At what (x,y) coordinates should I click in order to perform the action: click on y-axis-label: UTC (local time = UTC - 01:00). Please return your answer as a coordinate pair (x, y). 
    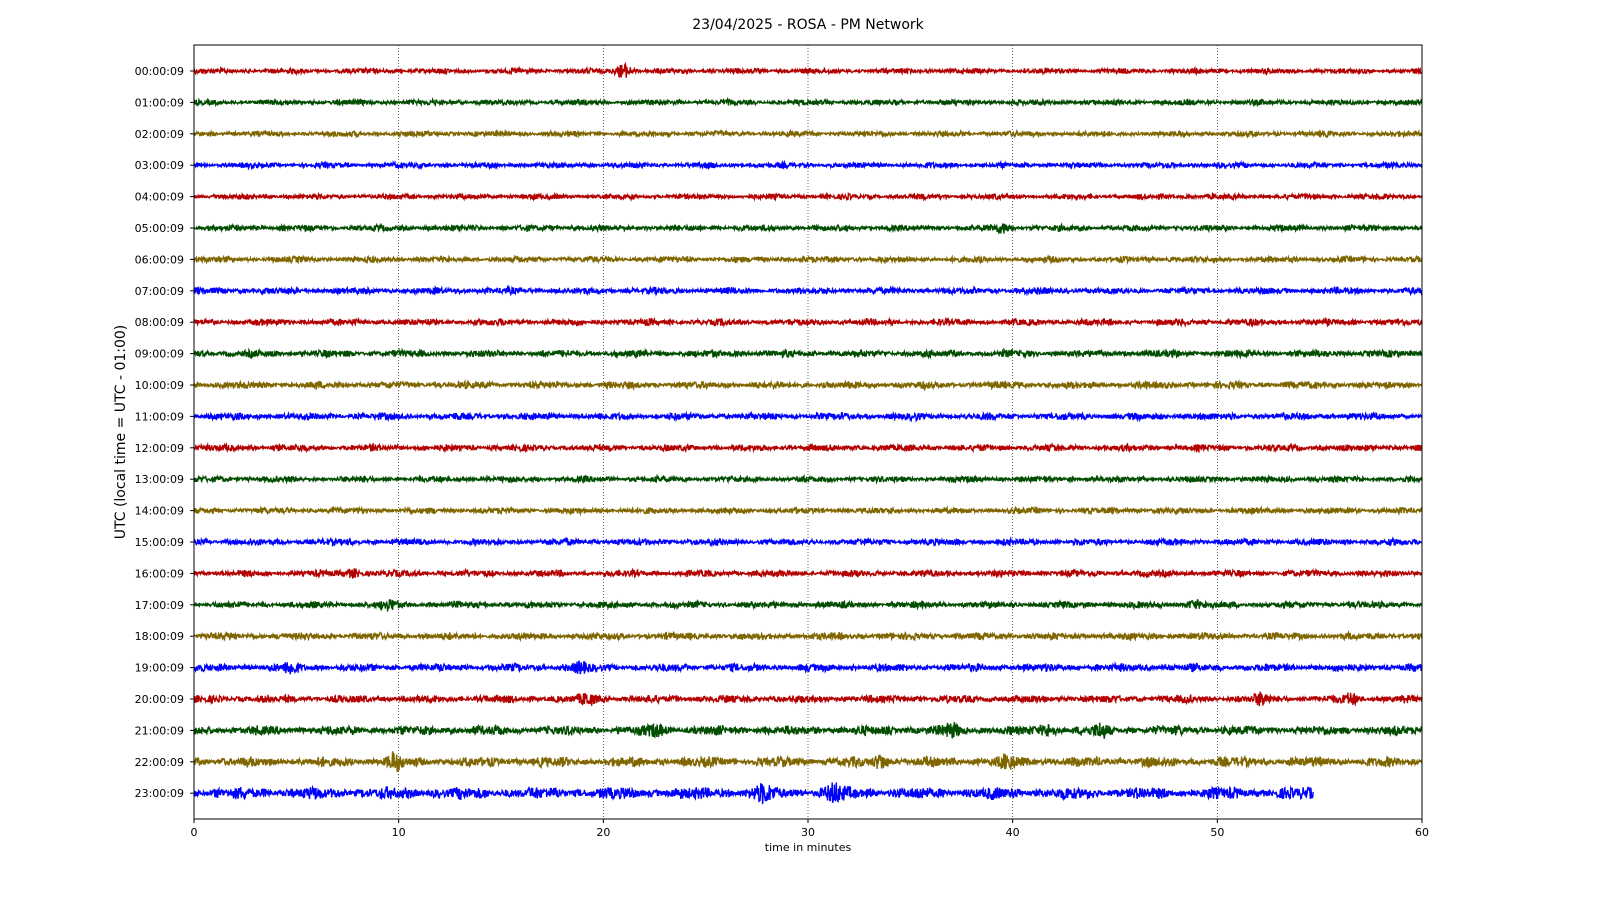
    Looking at the image, I should click on (121, 432).